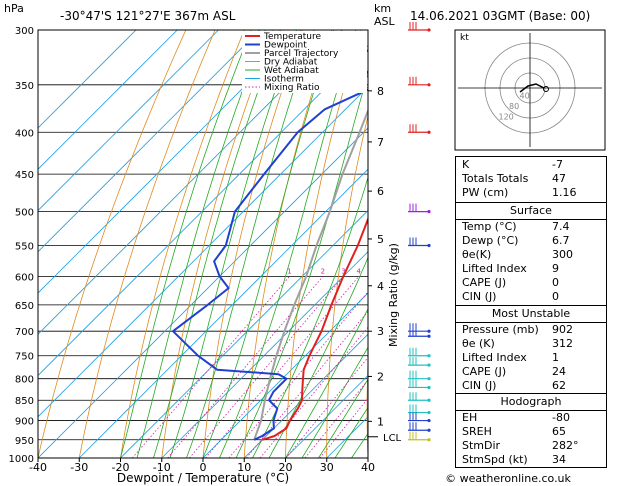 The height and width of the screenshot is (486, 629). I want to click on km-tick-label: 4, so click(380, 286).